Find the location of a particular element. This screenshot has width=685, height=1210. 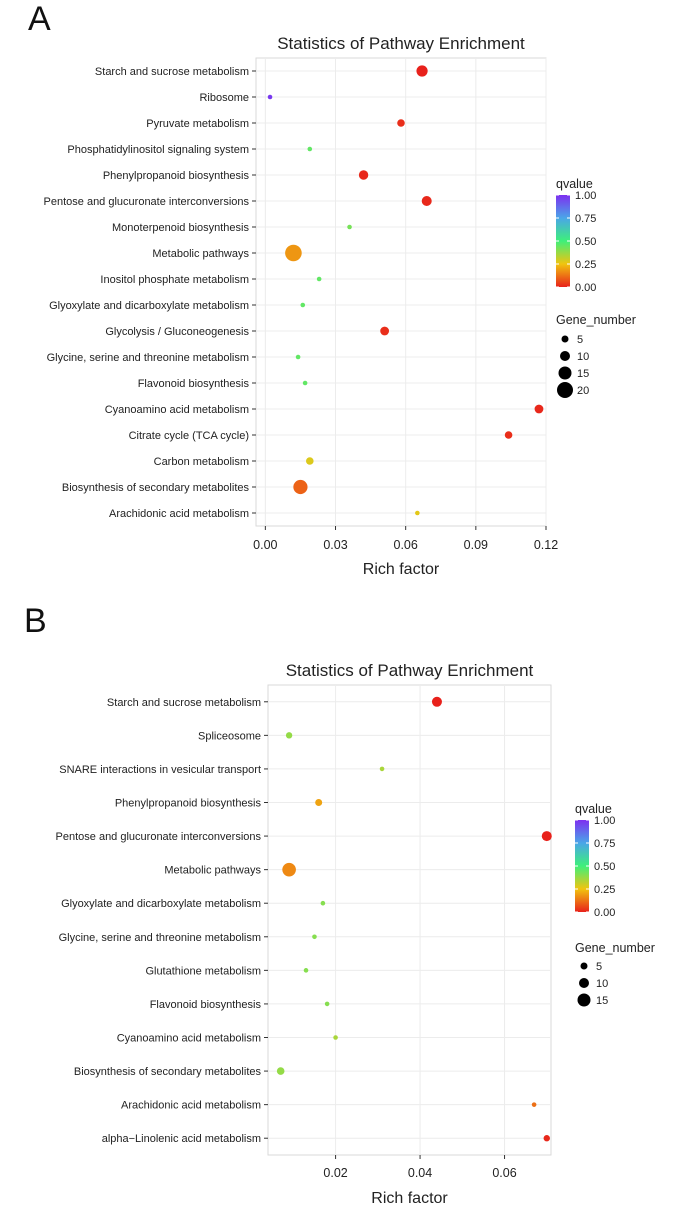

point-citrate-cycle-tca-cycle is located at coordinates (508, 435).